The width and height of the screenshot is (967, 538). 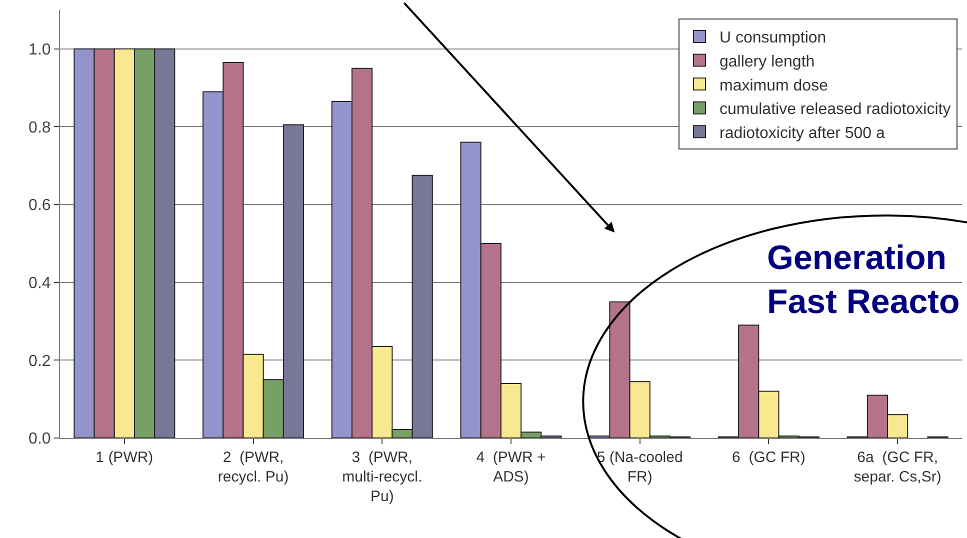 I want to click on legend-label: cumulative released radiotoxicity, so click(x=835, y=109).